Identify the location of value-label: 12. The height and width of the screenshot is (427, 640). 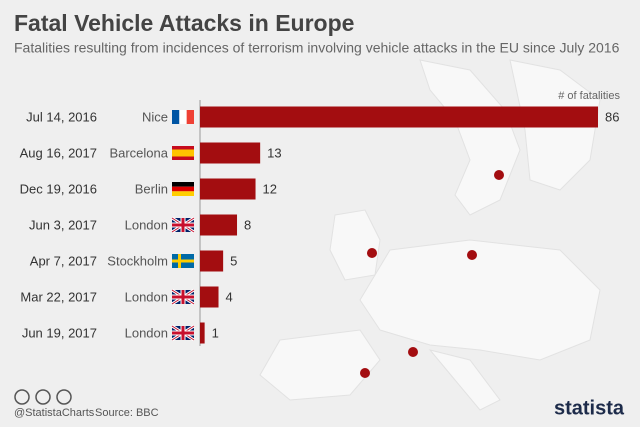
(270, 188).